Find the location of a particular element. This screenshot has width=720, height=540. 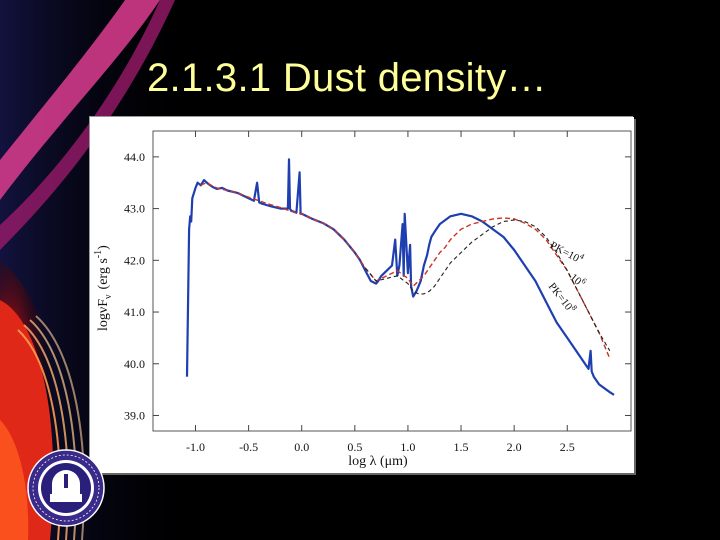

x-axis-label: log λ (μm) is located at coordinates (378, 461).